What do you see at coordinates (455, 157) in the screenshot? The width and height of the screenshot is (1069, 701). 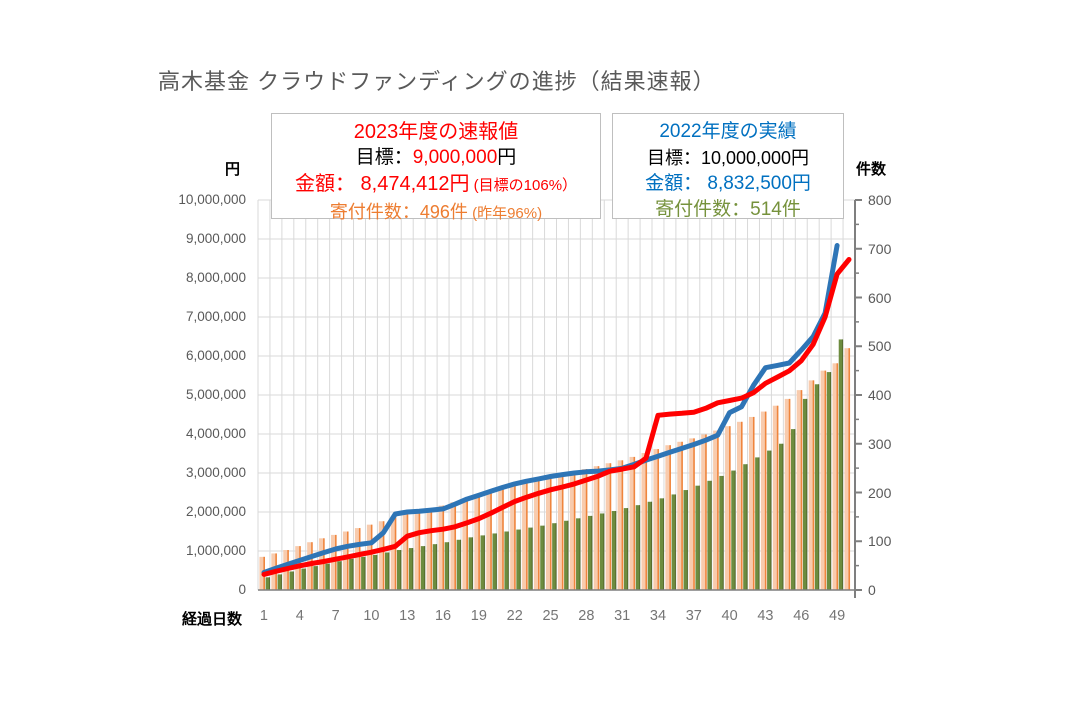 I see `goal-value: 9,000,000` at bounding box center [455, 157].